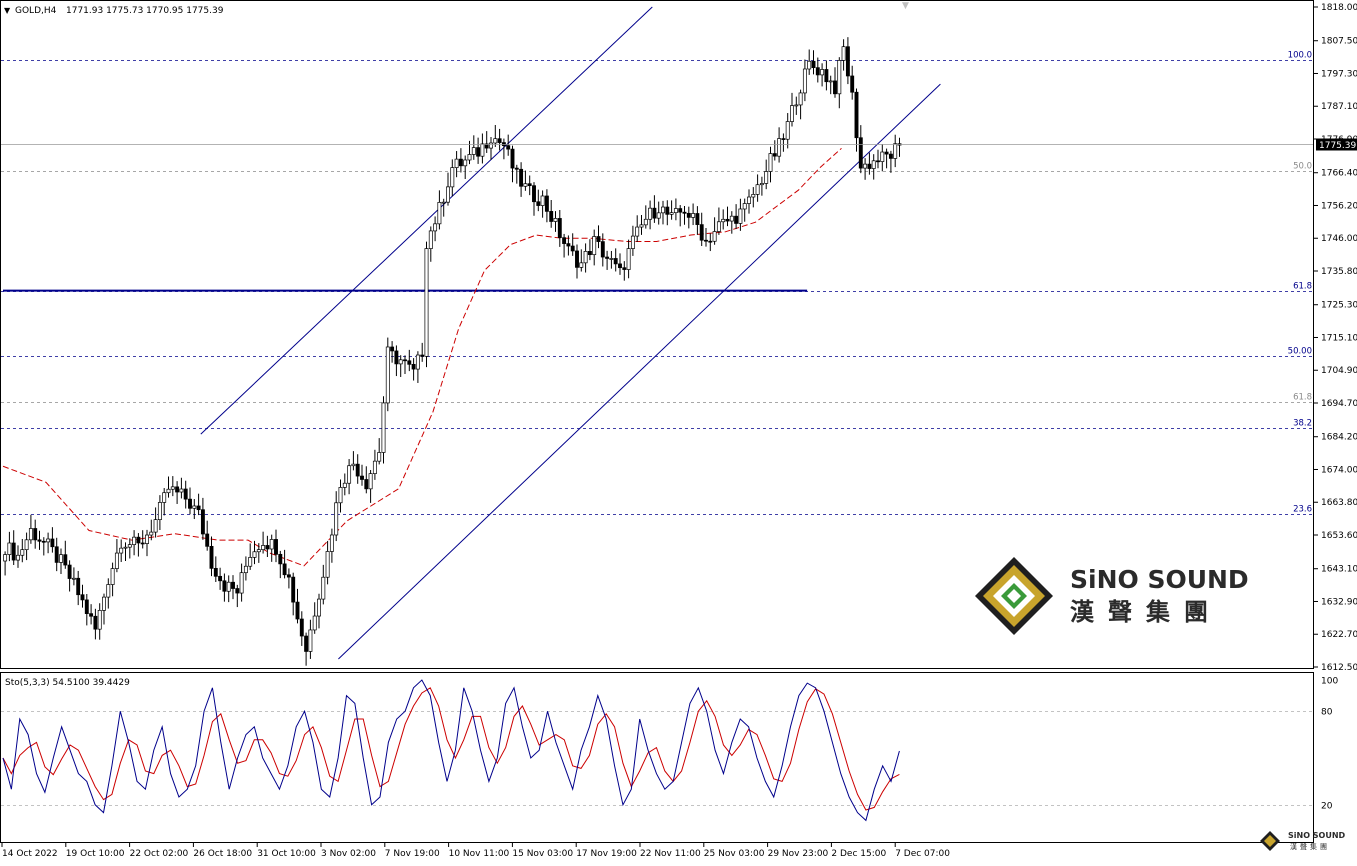 The height and width of the screenshot is (866, 1357). I want to click on fib-level-label: 23.6, so click(1302, 510).